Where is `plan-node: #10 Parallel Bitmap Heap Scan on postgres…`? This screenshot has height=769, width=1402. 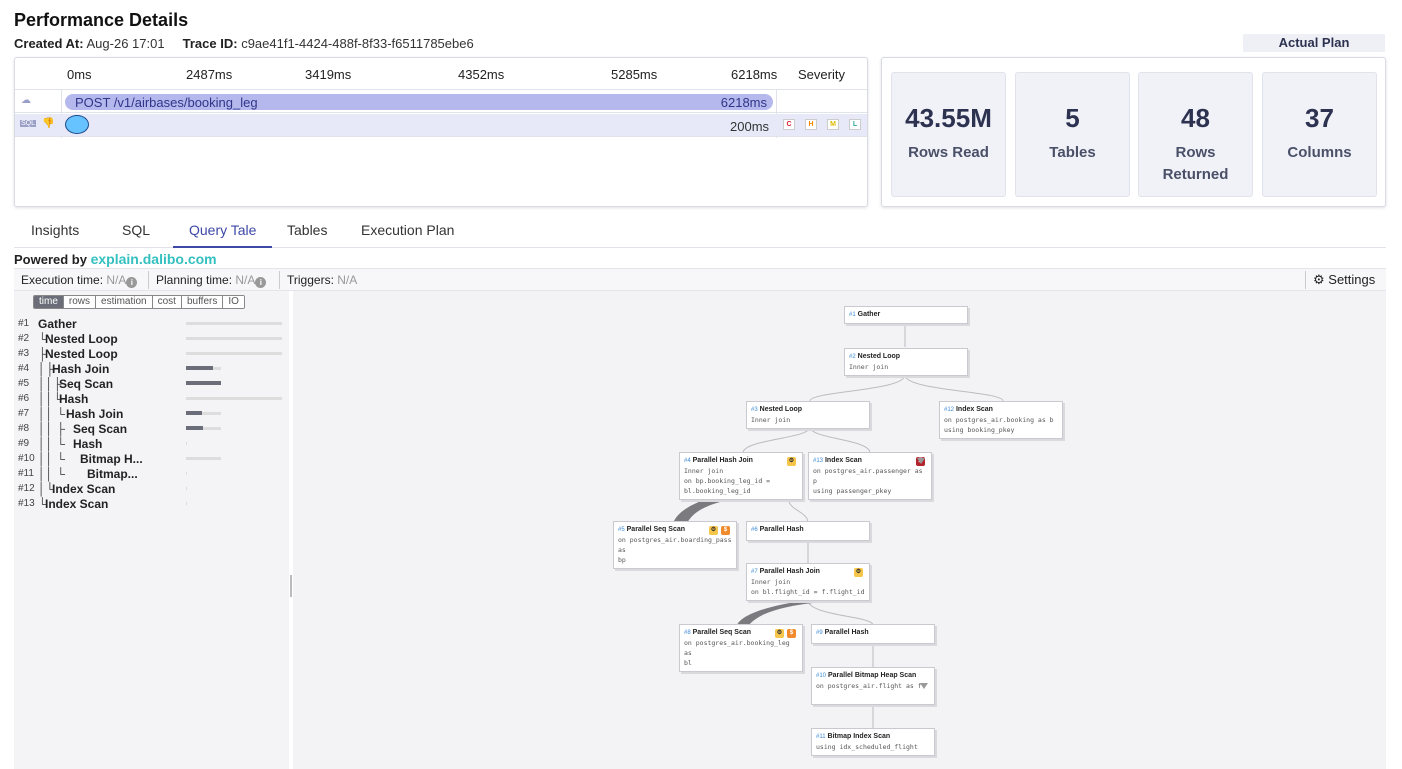
plan-node: #10 Parallel Bitmap Heap Scan on postgres… is located at coordinates (873, 686).